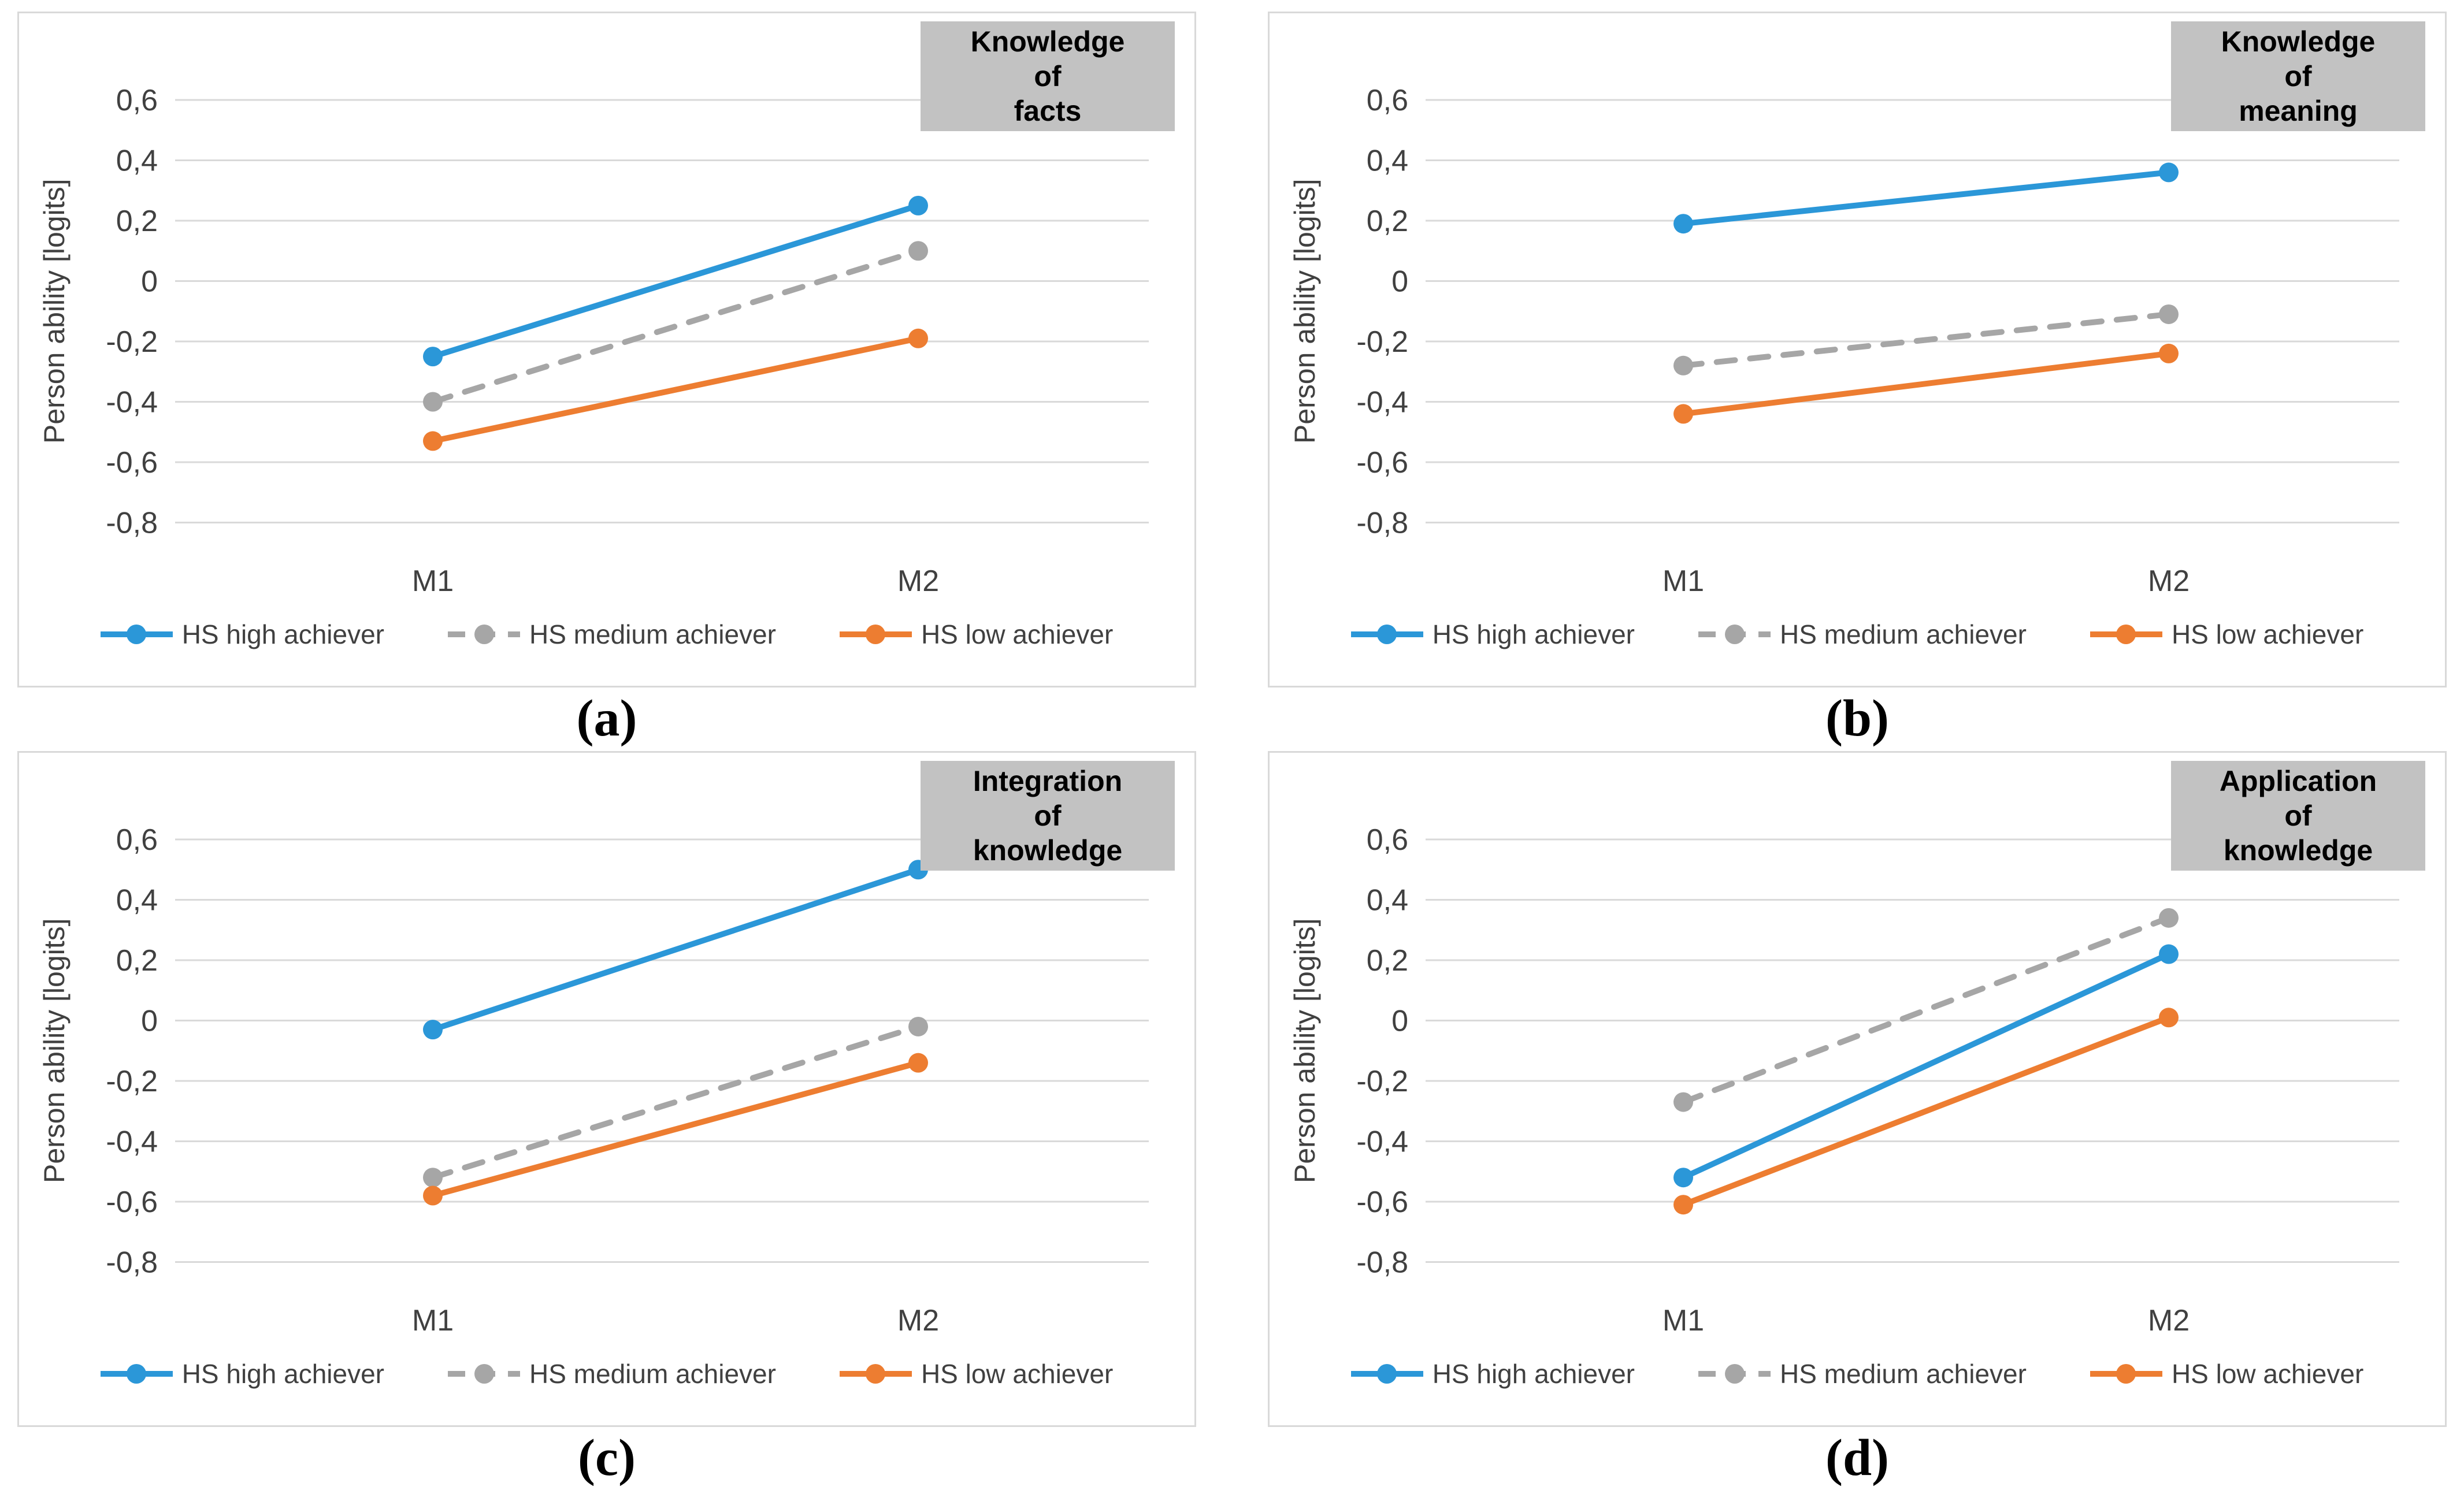 Image resolution: width=2464 pixels, height=1494 pixels. I want to click on chart-d-title-line: knowledge, so click(2298, 851).